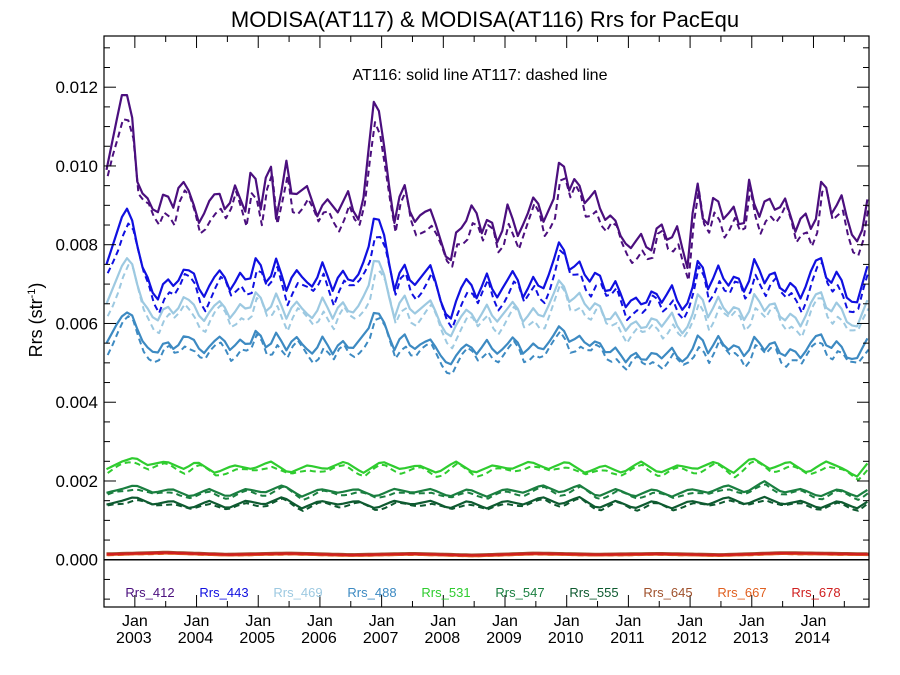  I want to click on y-axis-label: Rrs (str-1), so click(36, 320).